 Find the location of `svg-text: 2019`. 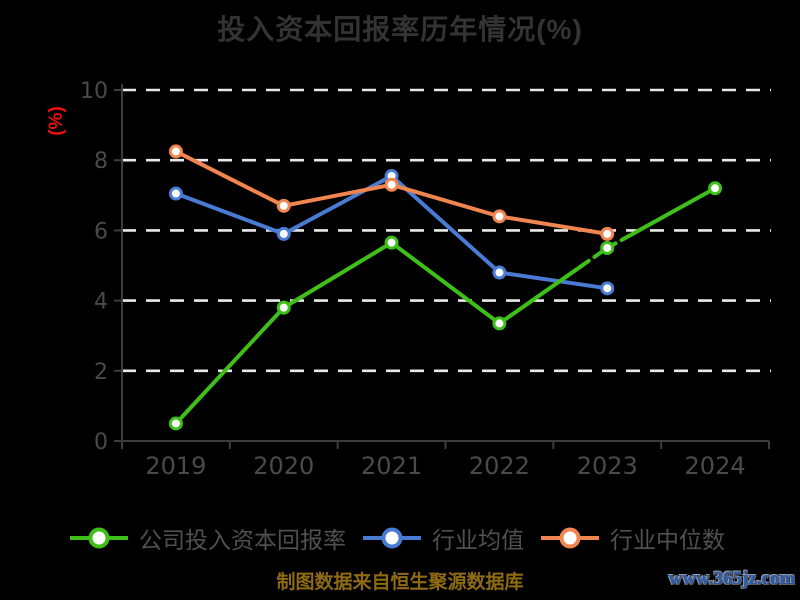

svg-text: 2019 is located at coordinates (175, 466).